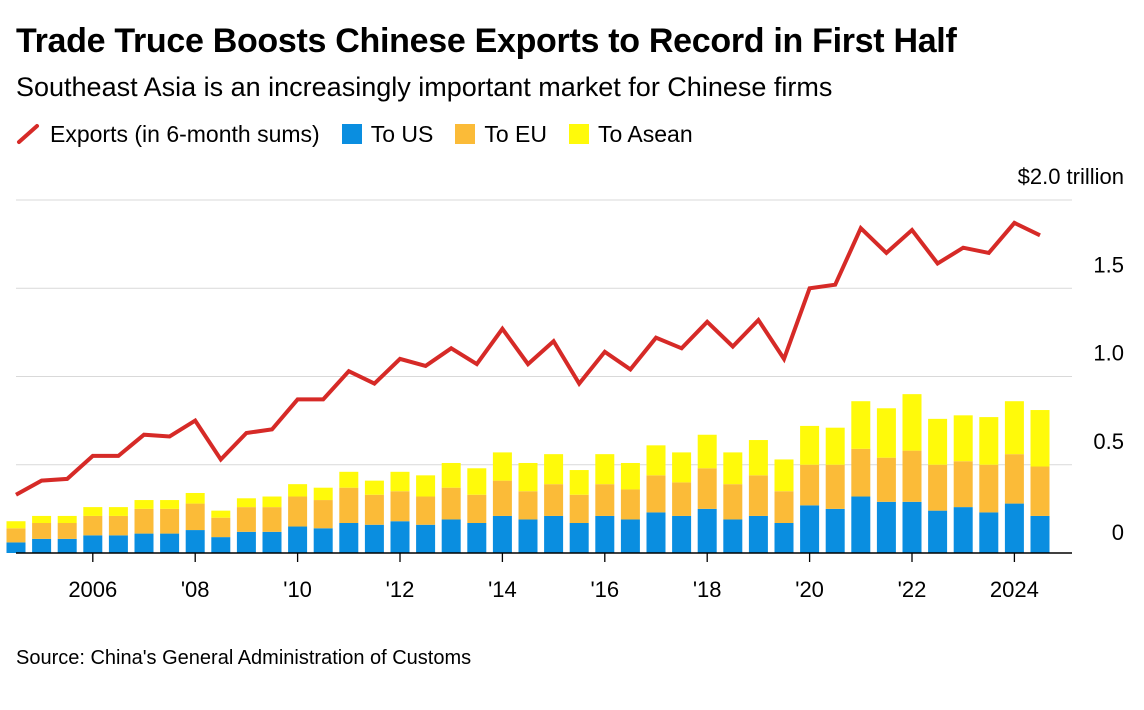  What do you see at coordinates (809, 589) in the screenshot?
I see `x-tick-label: '20` at bounding box center [809, 589].